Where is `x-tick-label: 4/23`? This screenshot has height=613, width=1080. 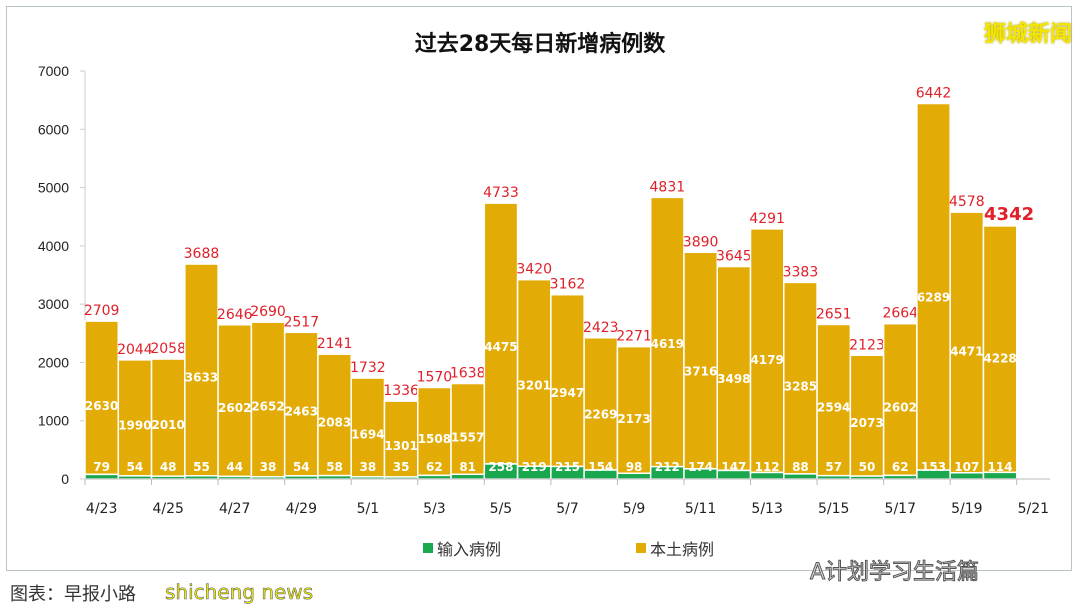
x-tick-label: 4/23 is located at coordinates (101, 509).